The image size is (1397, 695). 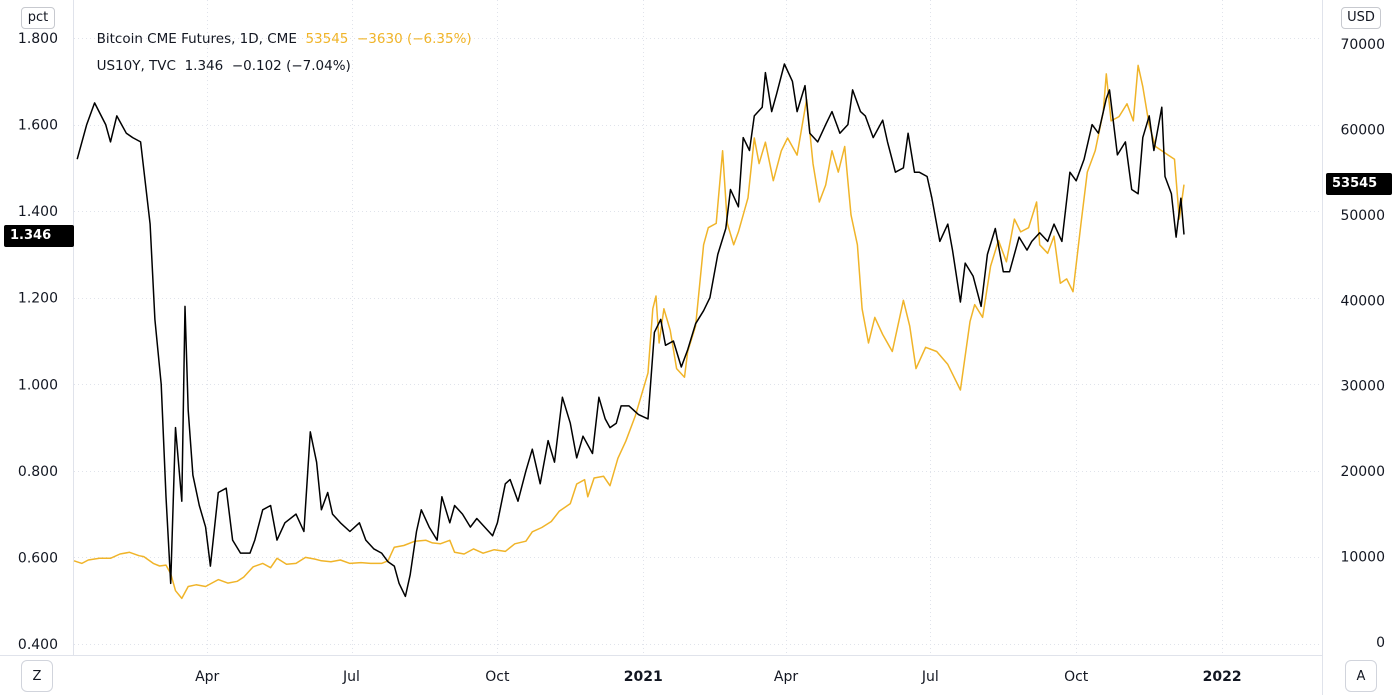 I want to click on right-unit-label: USD, so click(x=1361, y=18).